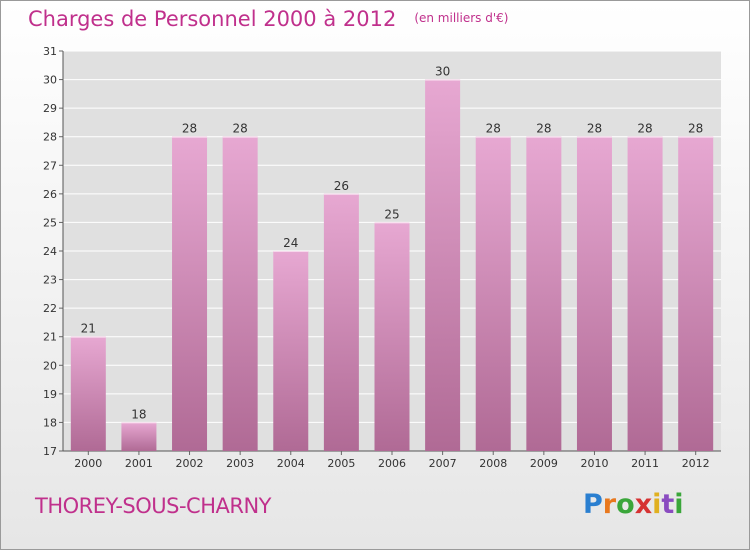 This screenshot has height=550, width=750. Describe the element at coordinates (392, 463) in the screenshot. I see `x-tick-label: 2006` at that location.